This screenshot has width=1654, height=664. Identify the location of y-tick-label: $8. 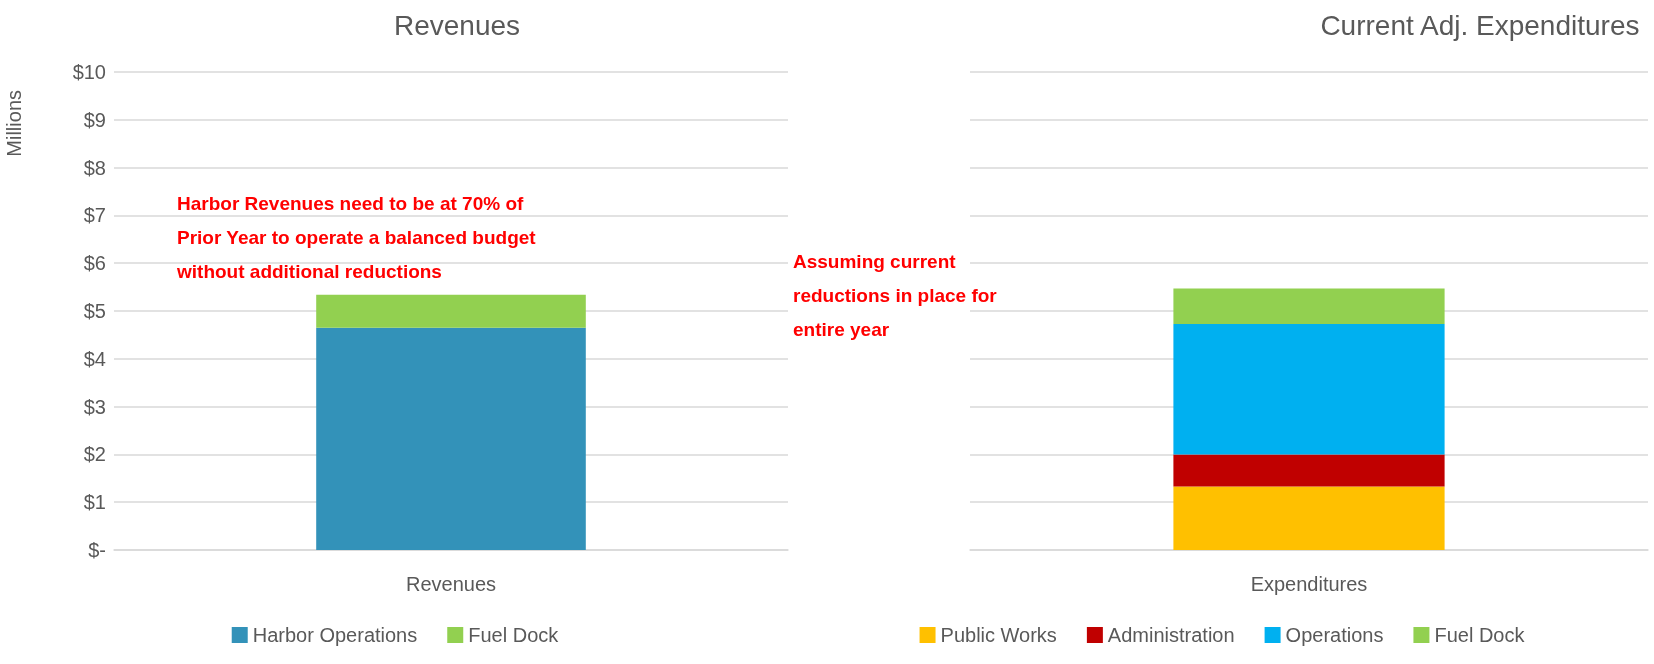
(94, 167).